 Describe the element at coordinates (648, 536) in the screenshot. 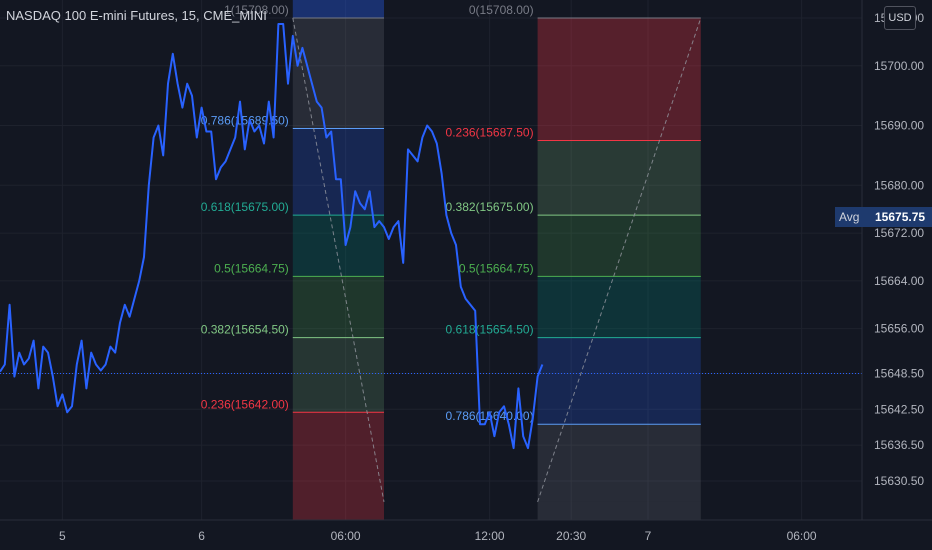

I see `x-tick-label: 7` at that location.